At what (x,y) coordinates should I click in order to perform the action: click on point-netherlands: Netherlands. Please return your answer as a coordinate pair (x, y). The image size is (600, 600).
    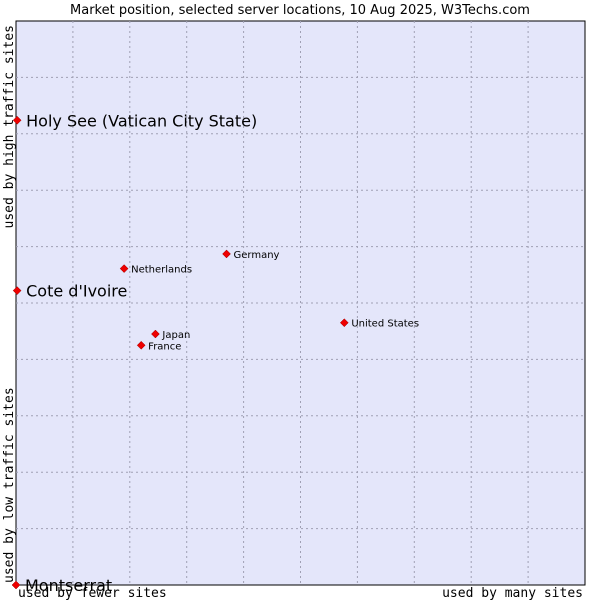
    Looking at the image, I should click on (155, 270).